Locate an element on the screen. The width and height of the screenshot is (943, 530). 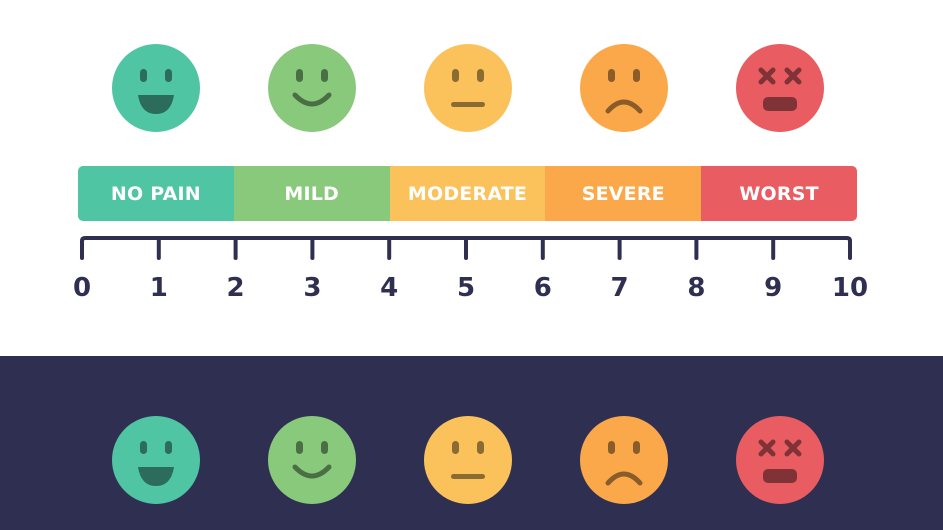
segment-no-pain: NO PAIN is located at coordinates (156, 193).